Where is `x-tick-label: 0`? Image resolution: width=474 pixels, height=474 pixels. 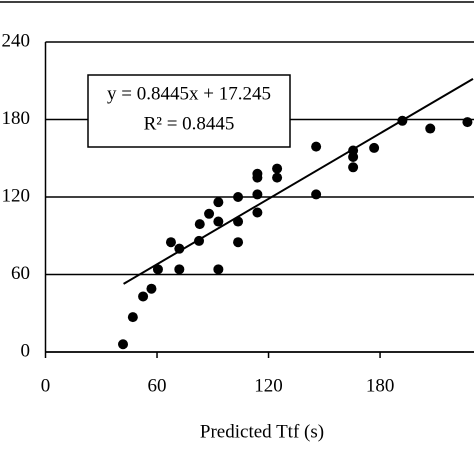
x-tick-label: 0 is located at coordinates (46, 385).